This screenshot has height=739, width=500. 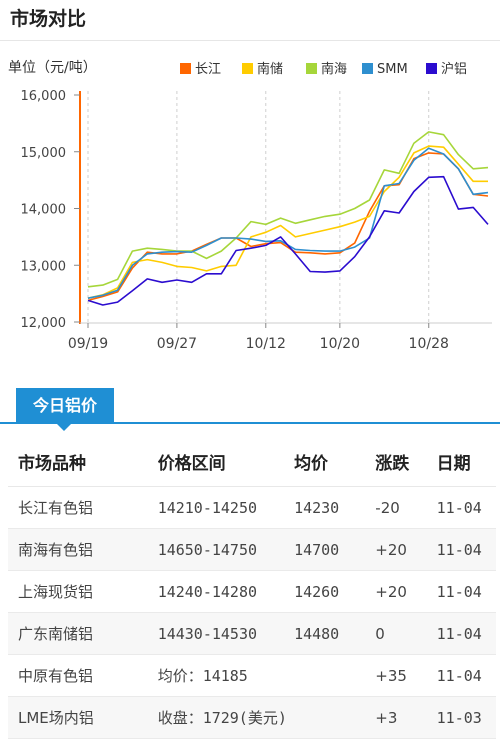 I want to click on col-header-range: 价格区间, so click(x=226, y=461).